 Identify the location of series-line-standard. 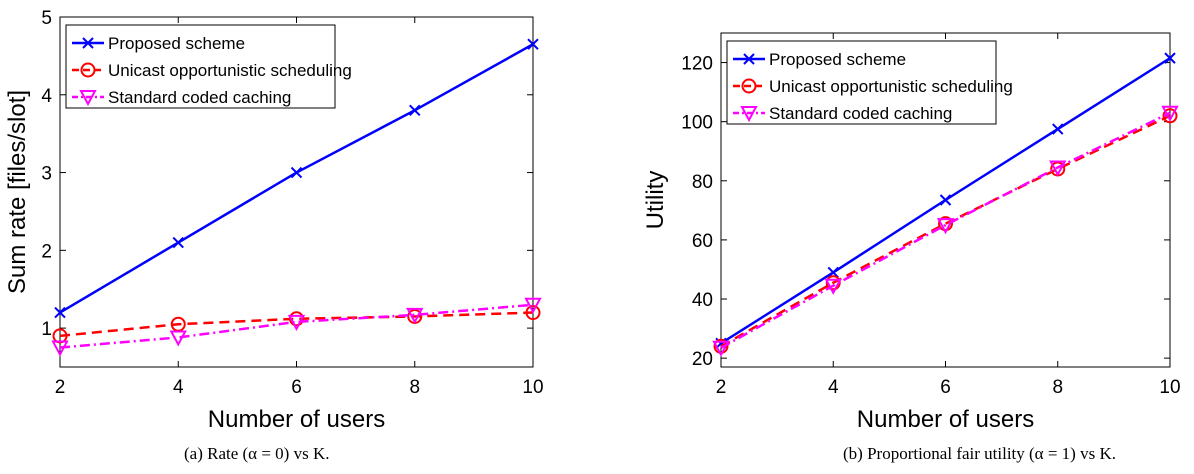
(296, 326).